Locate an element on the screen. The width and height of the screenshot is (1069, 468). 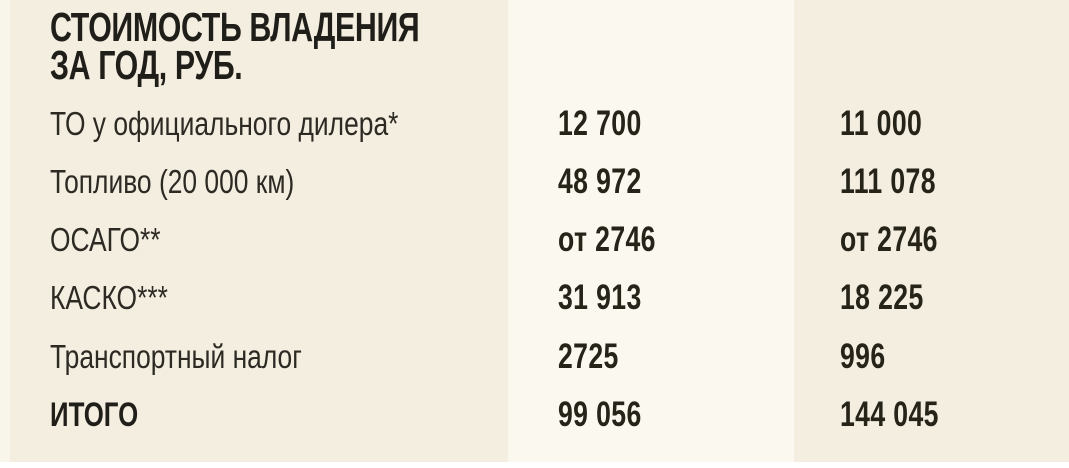
total-value-col2: 144 045 is located at coordinates (889, 414).